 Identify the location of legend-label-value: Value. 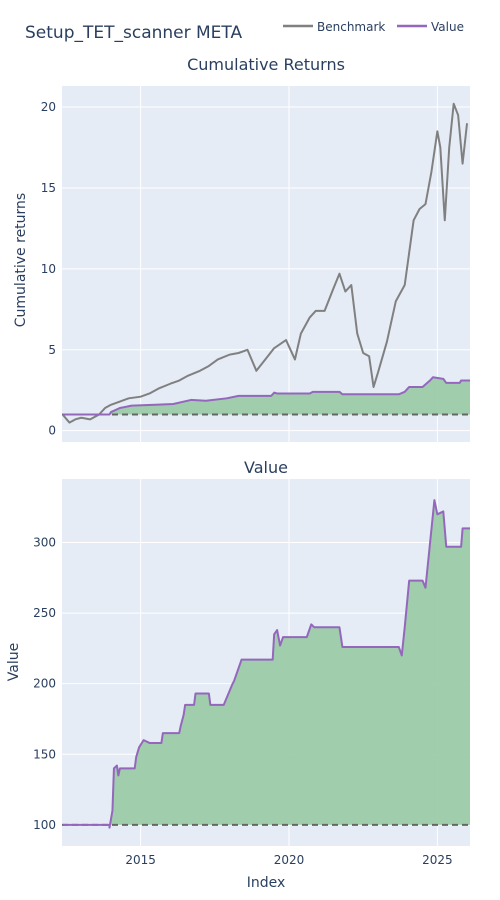
(447, 27).